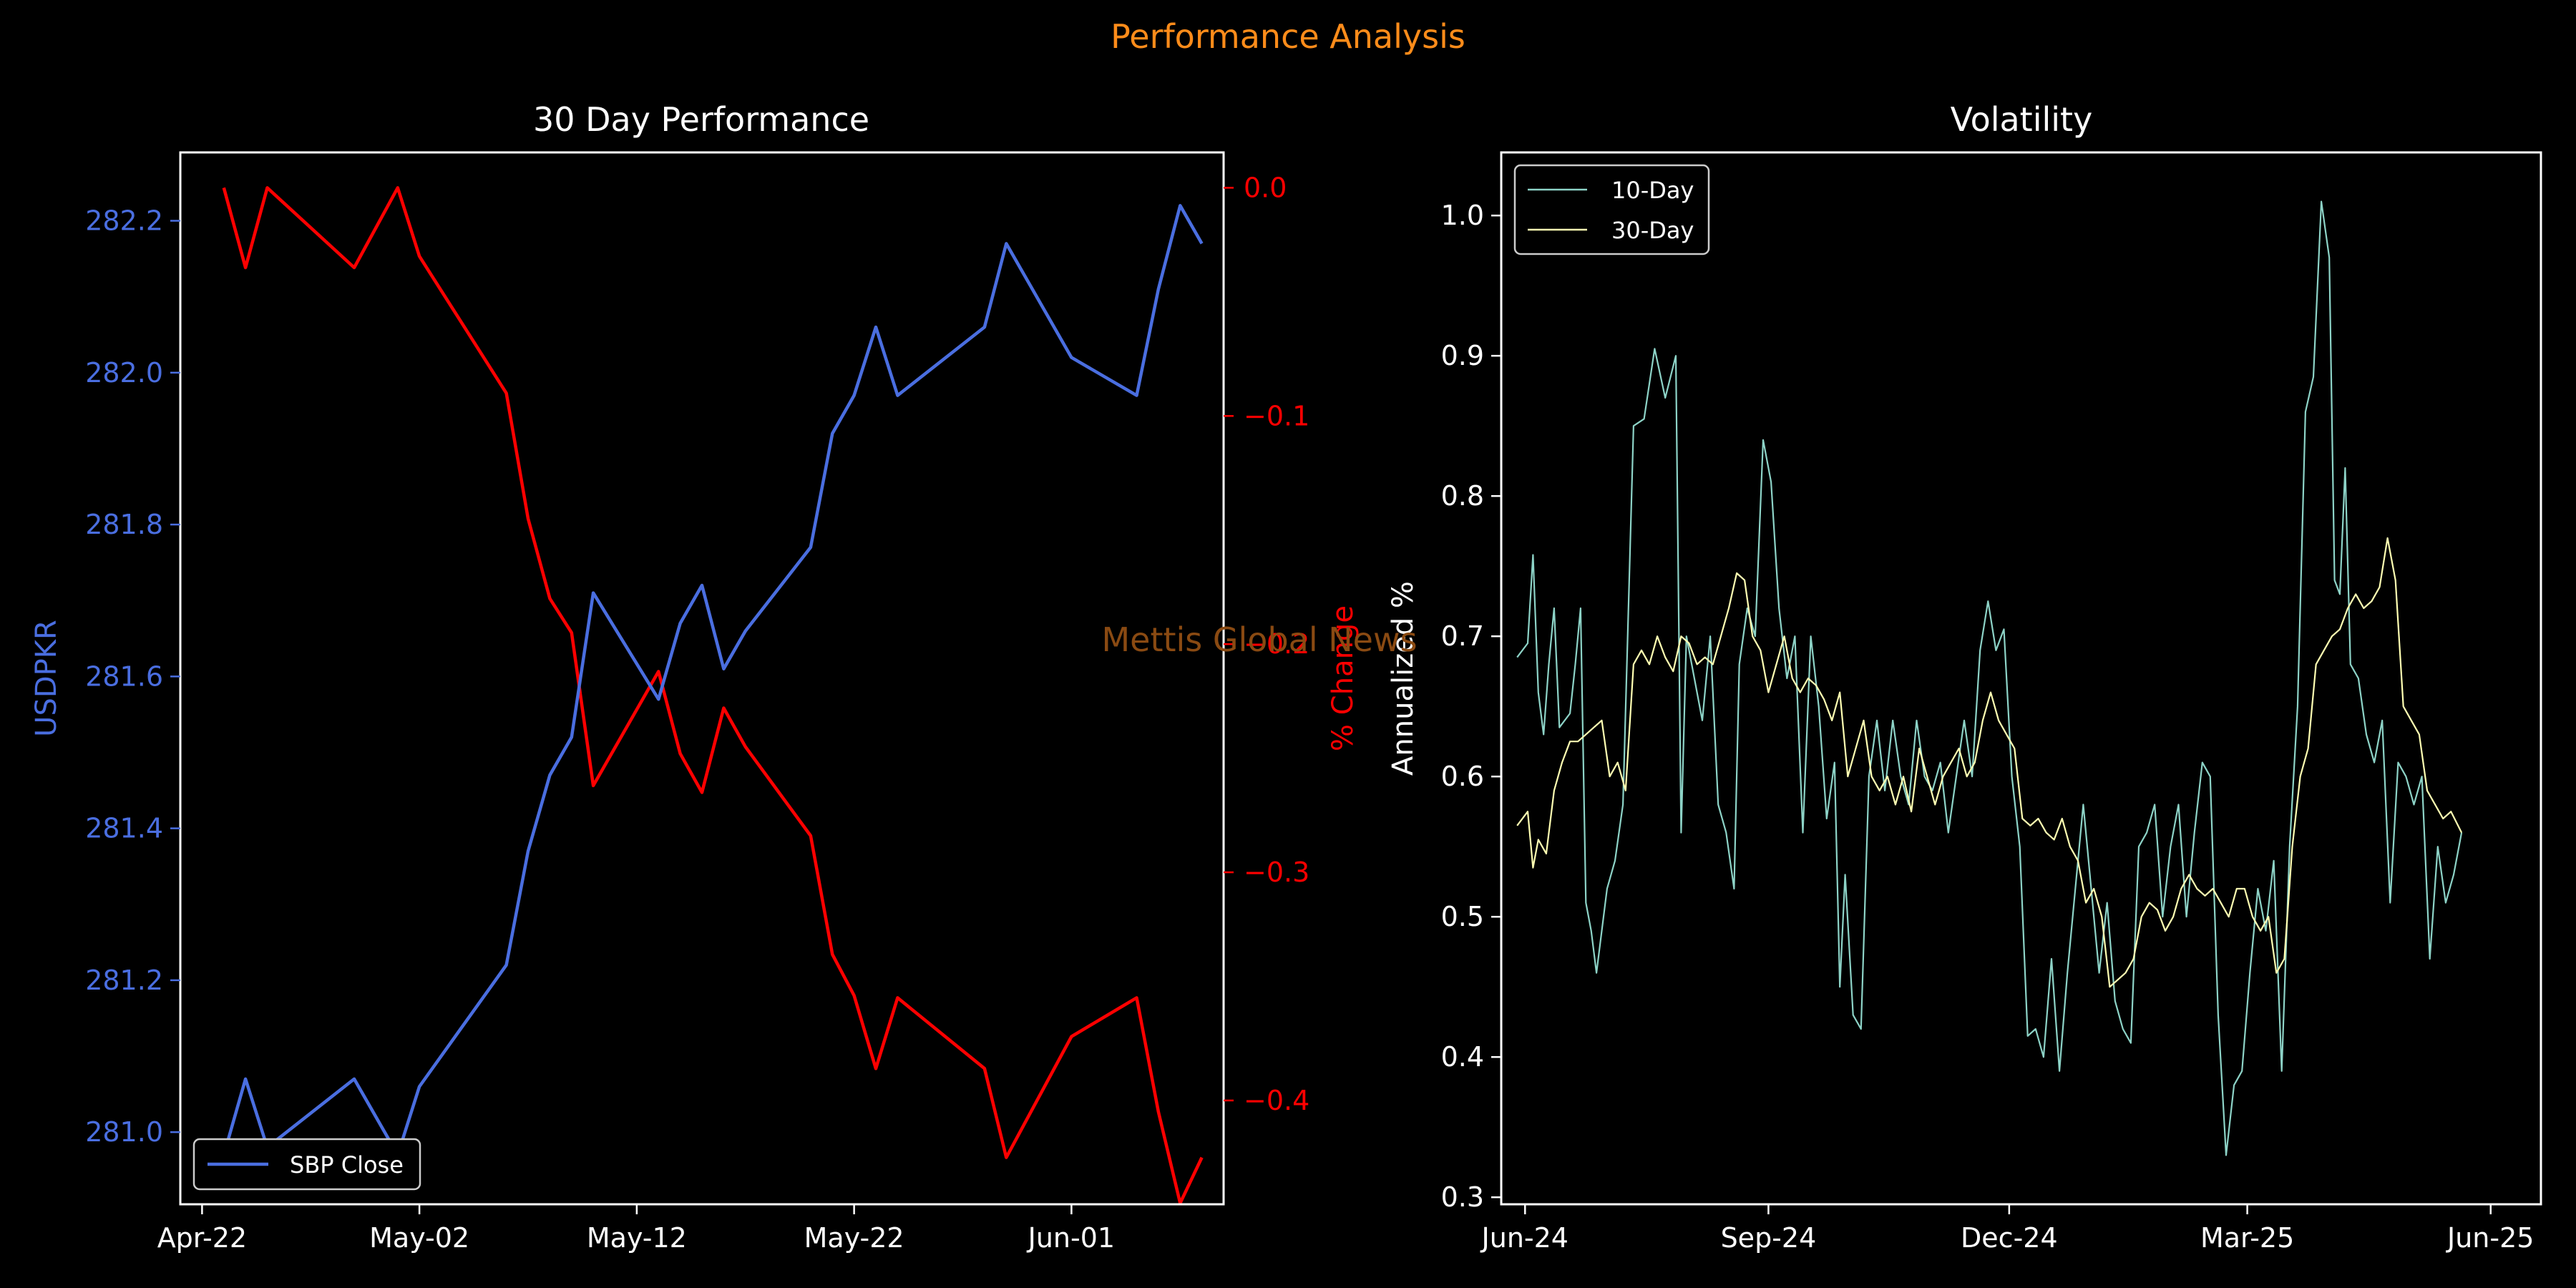  I want to click on x-tick-label: Jun-24, so click(1524, 1238).